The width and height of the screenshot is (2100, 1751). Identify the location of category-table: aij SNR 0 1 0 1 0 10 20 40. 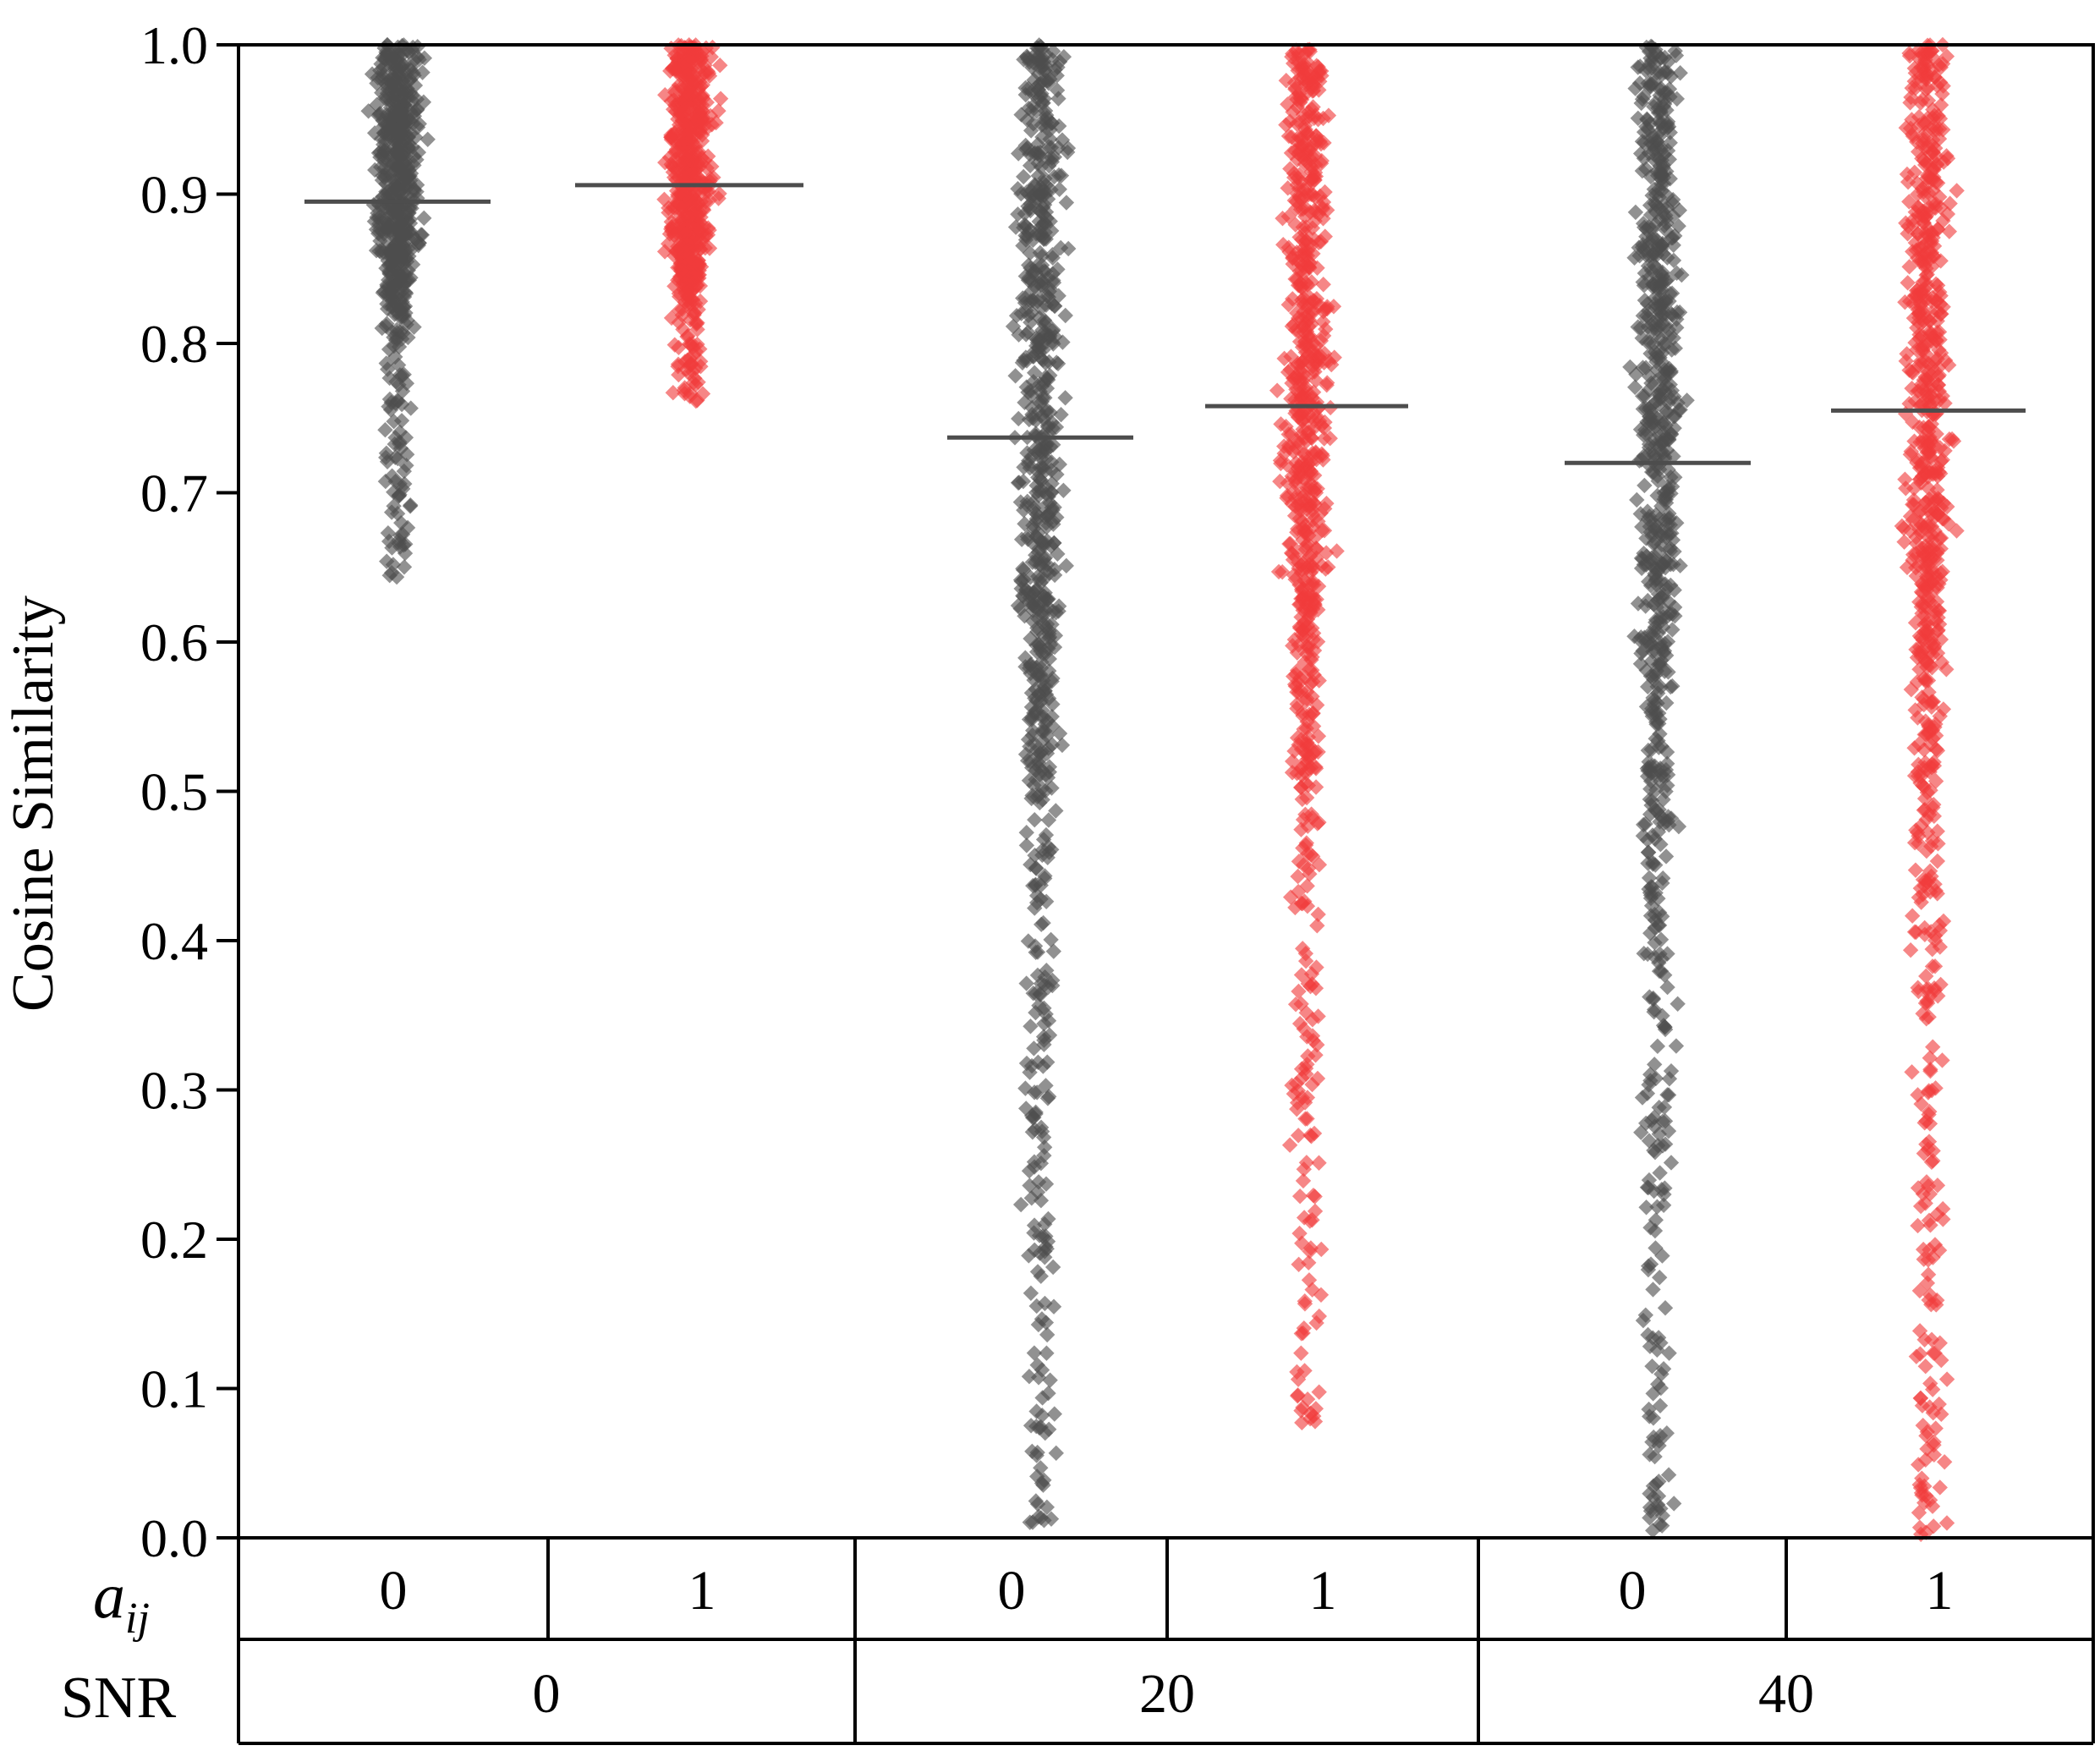
(1078, 1641).